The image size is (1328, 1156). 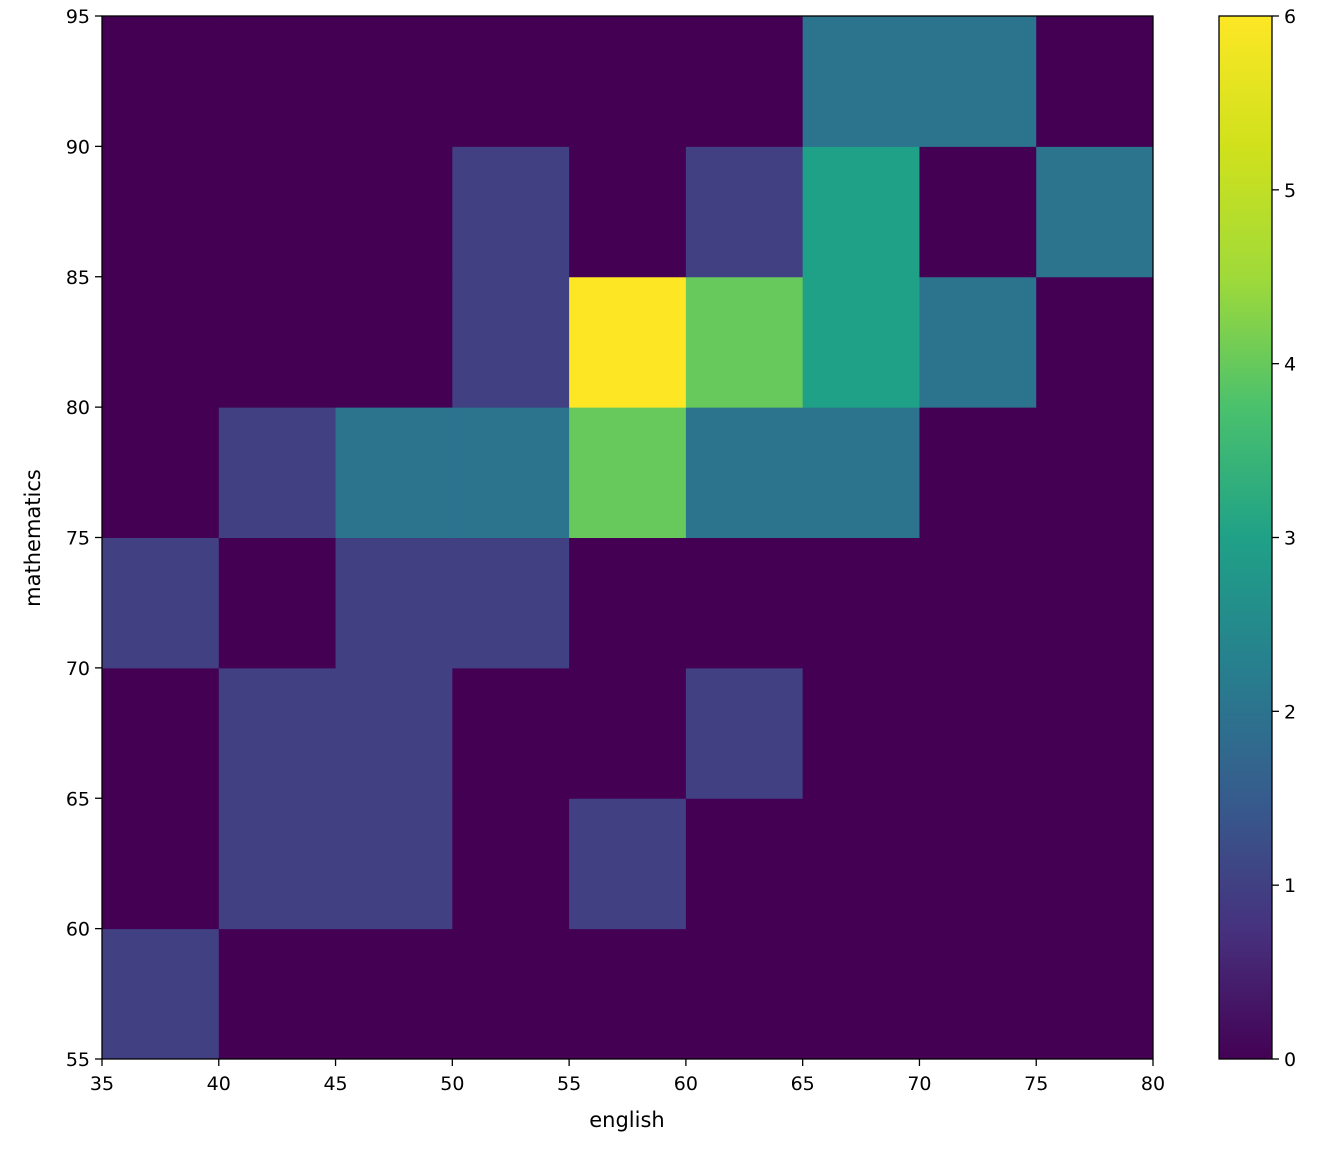 What do you see at coordinates (102, 1084) in the screenshot?
I see `x-tick-label: 35` at bounding box center [102, 1084].